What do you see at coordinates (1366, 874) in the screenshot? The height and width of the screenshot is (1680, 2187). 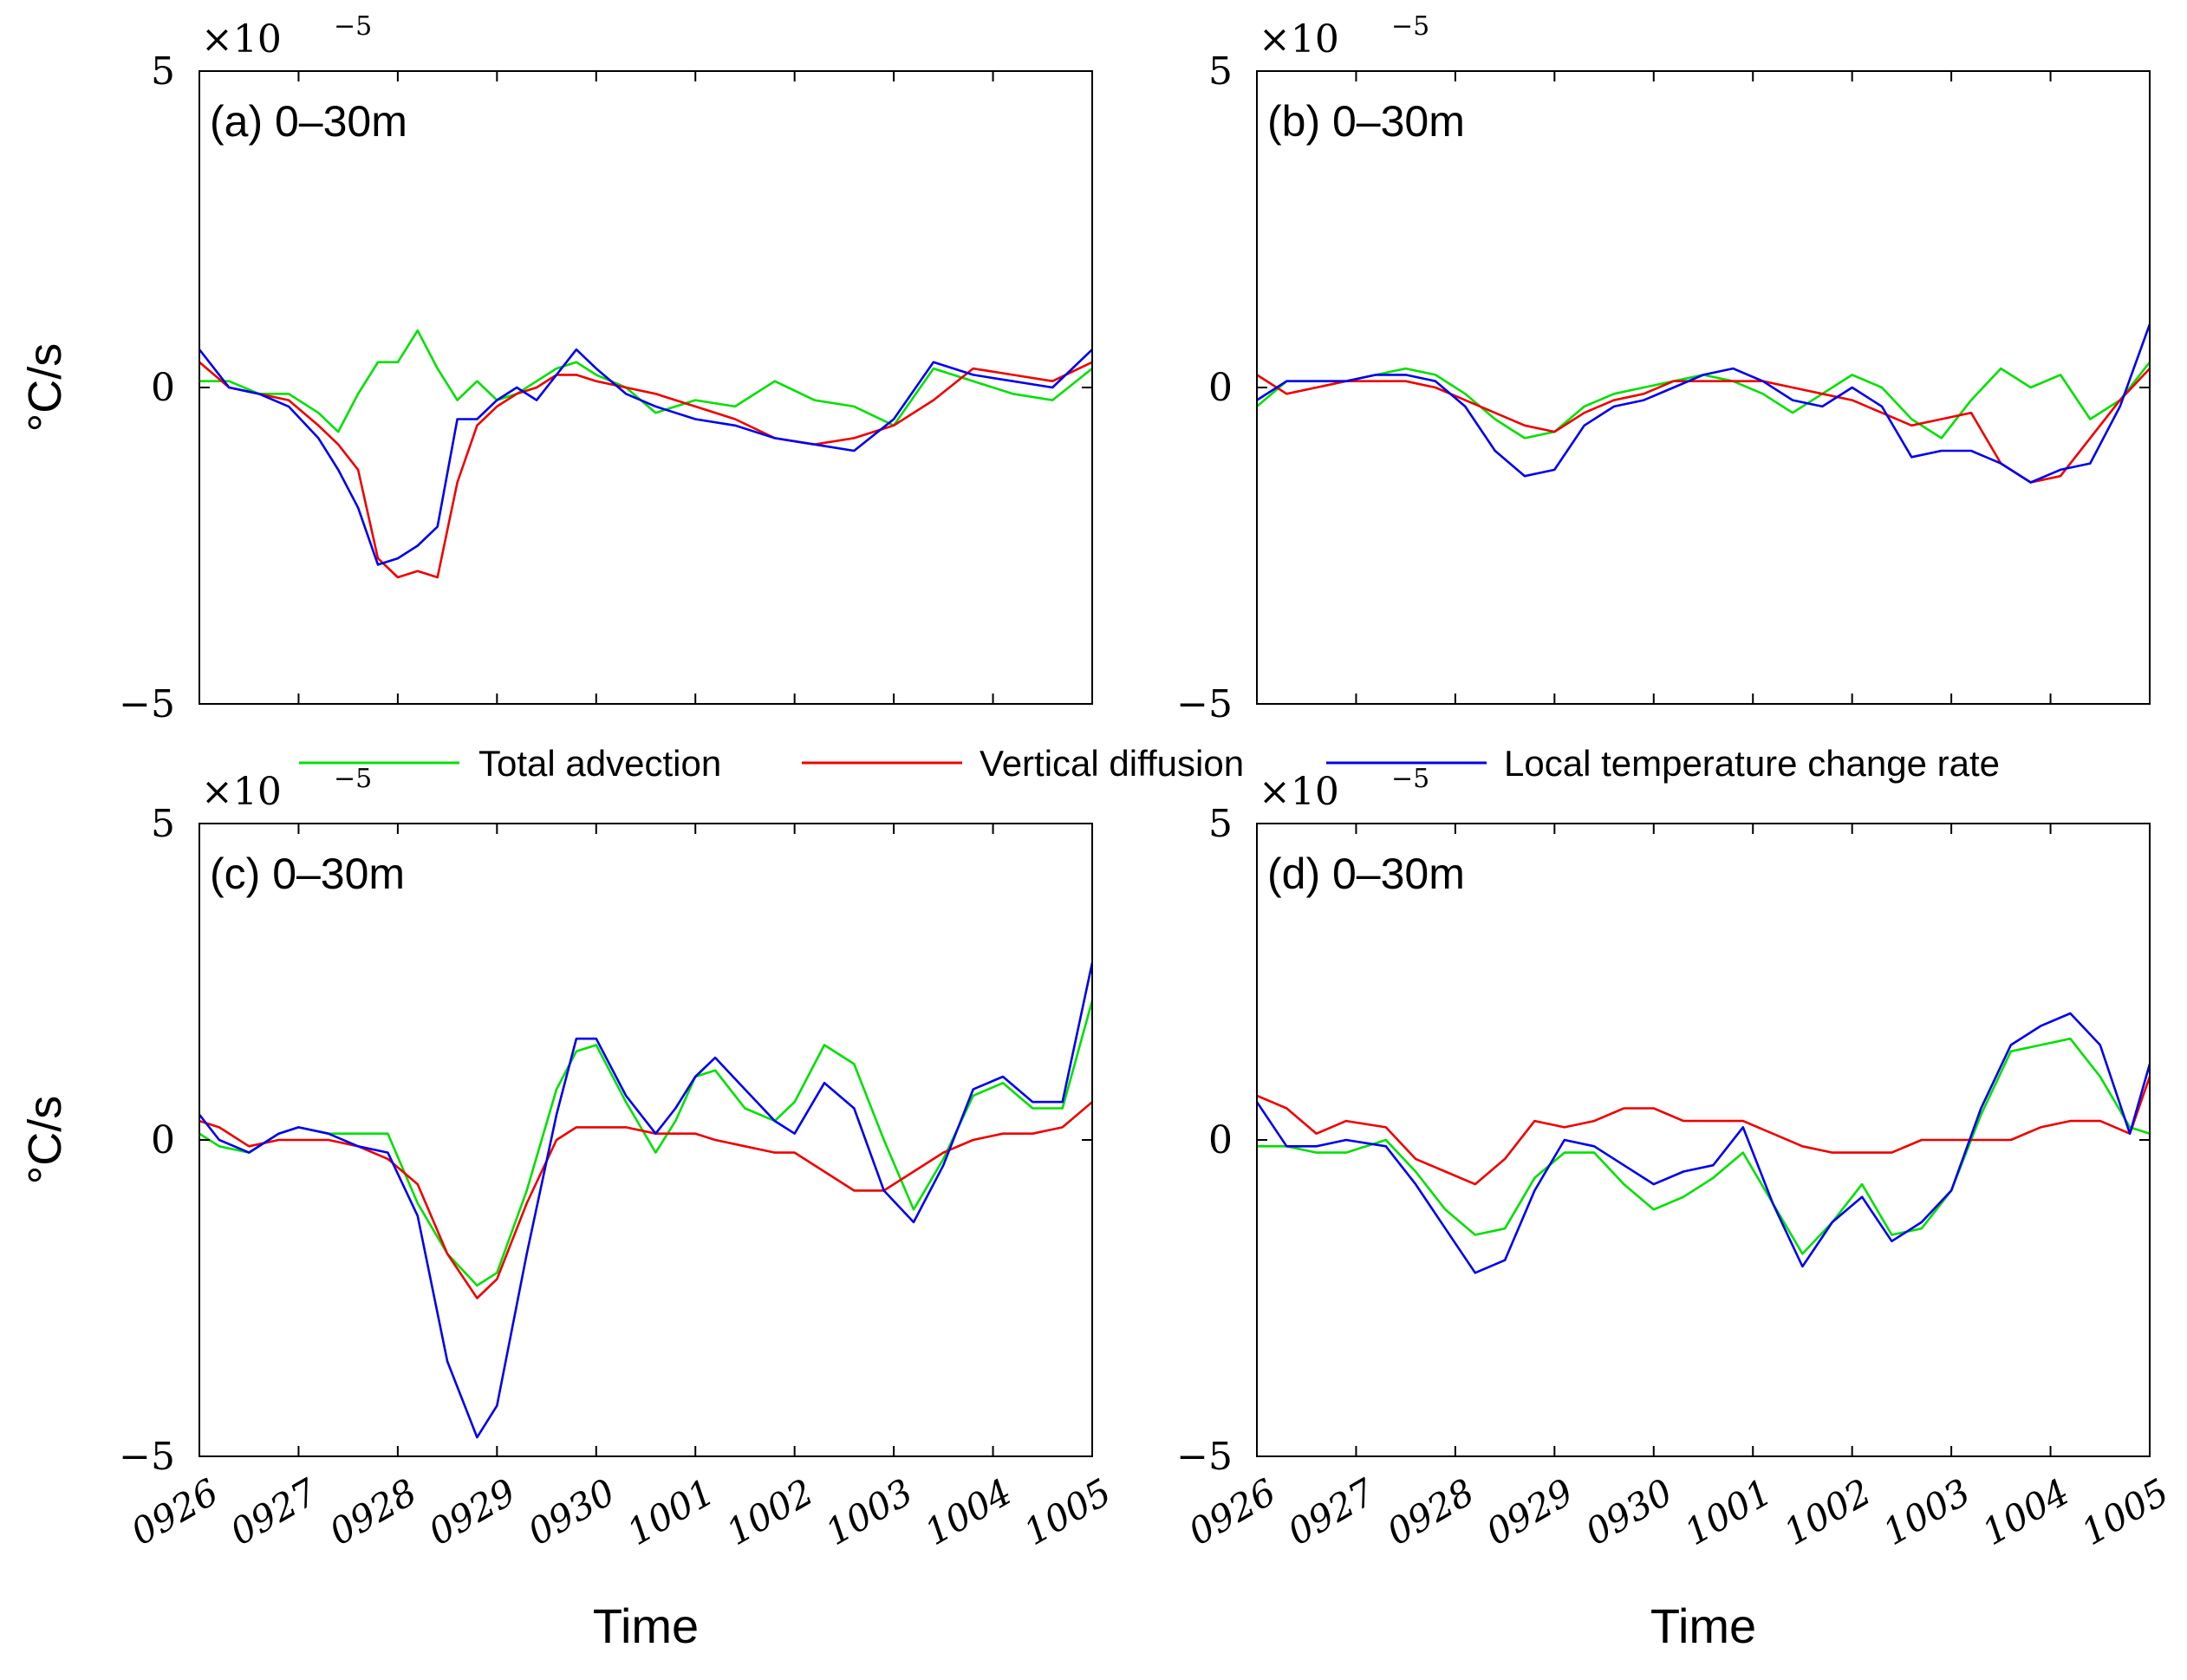 I see `panel-label: (d) 0–30m` at bounding box center [1366, 874].